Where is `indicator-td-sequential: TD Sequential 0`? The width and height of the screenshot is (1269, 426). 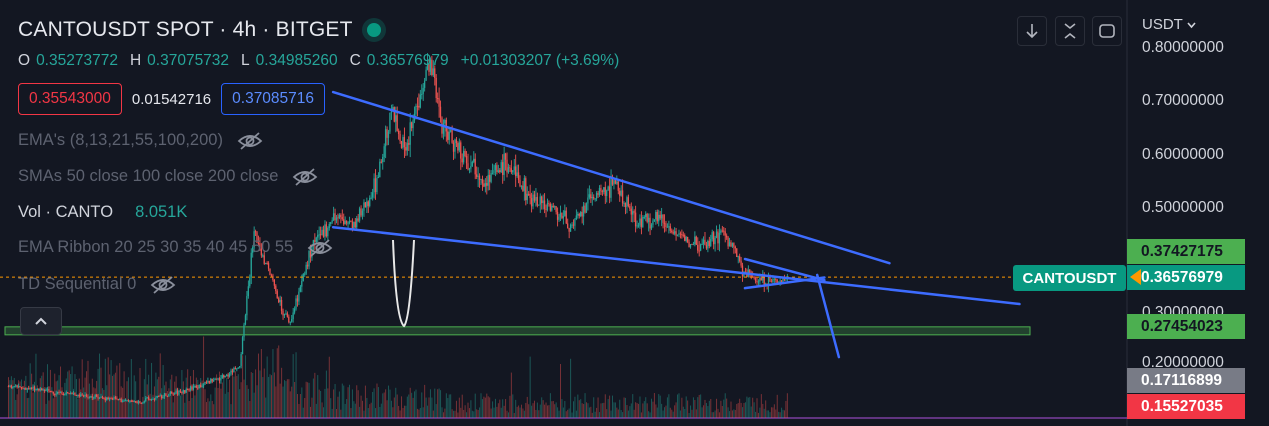
indicator-td-sequential: TD Sequential 0 is located at coordinates (97, 284).